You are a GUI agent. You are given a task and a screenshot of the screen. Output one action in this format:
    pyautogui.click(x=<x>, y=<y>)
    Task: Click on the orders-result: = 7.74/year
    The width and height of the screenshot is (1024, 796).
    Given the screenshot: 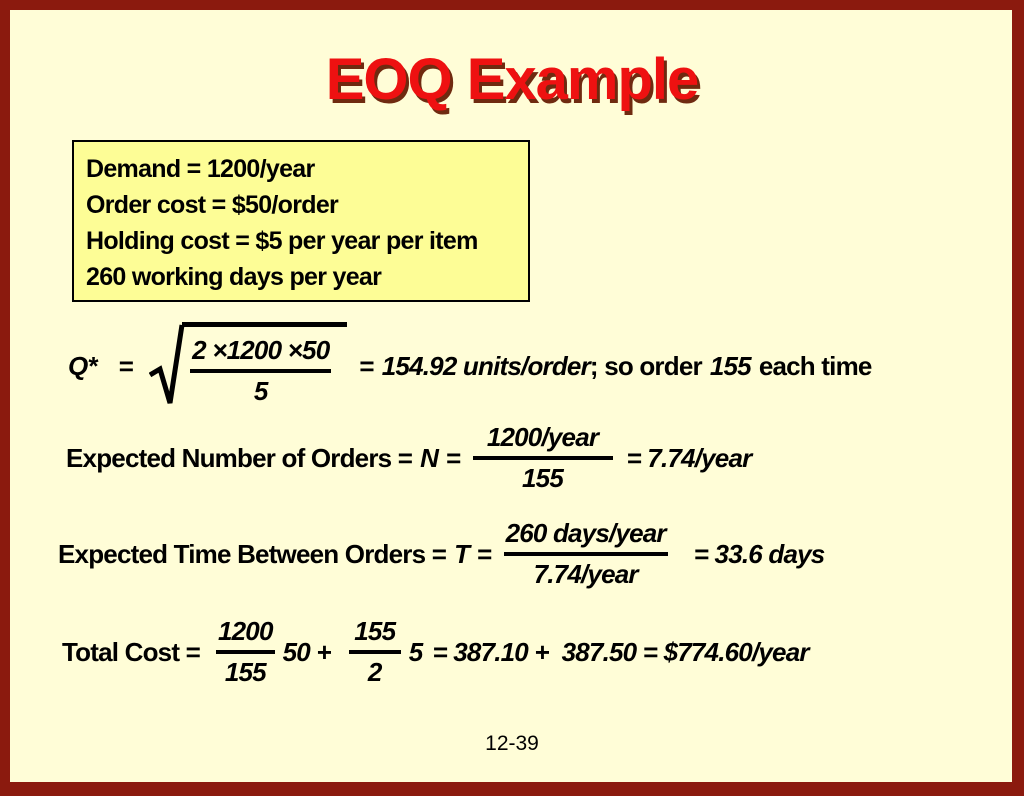 What is the action you would take?
    pyautogui.click(x=689, y=457)
    